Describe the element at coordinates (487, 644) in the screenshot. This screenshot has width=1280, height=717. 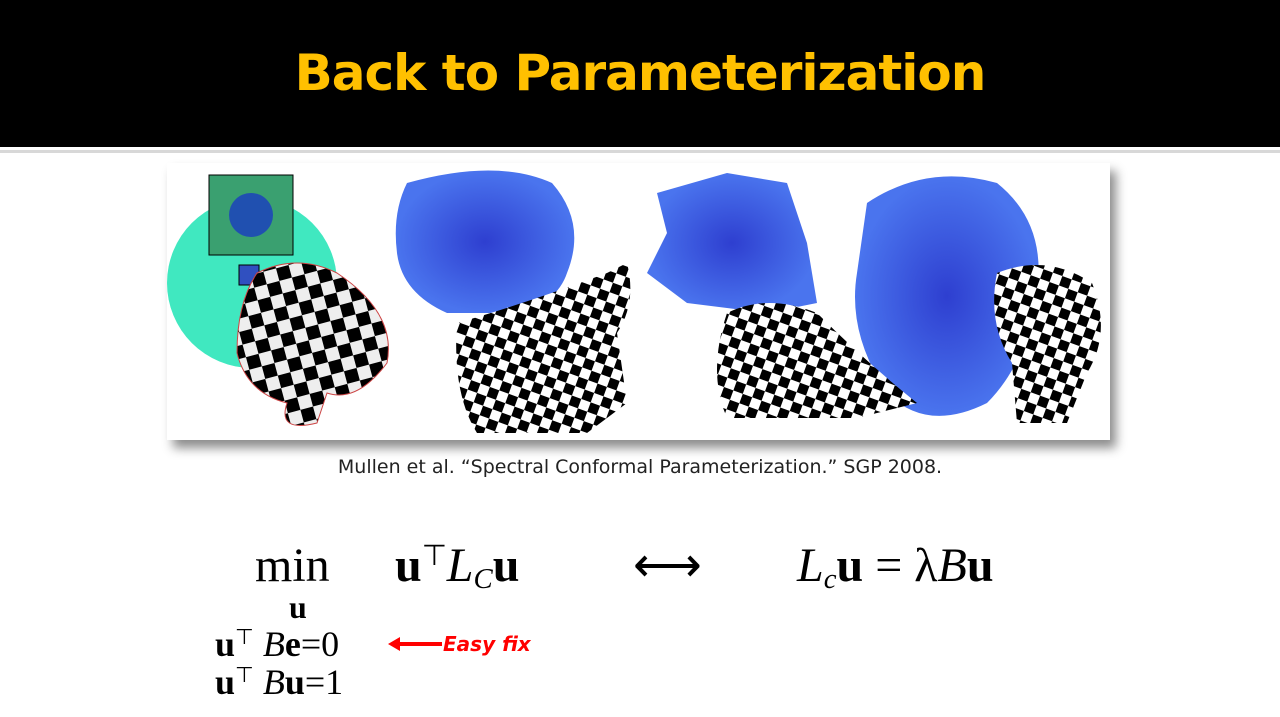
I see `easy-fix-annotation: Easy fix` at that location.